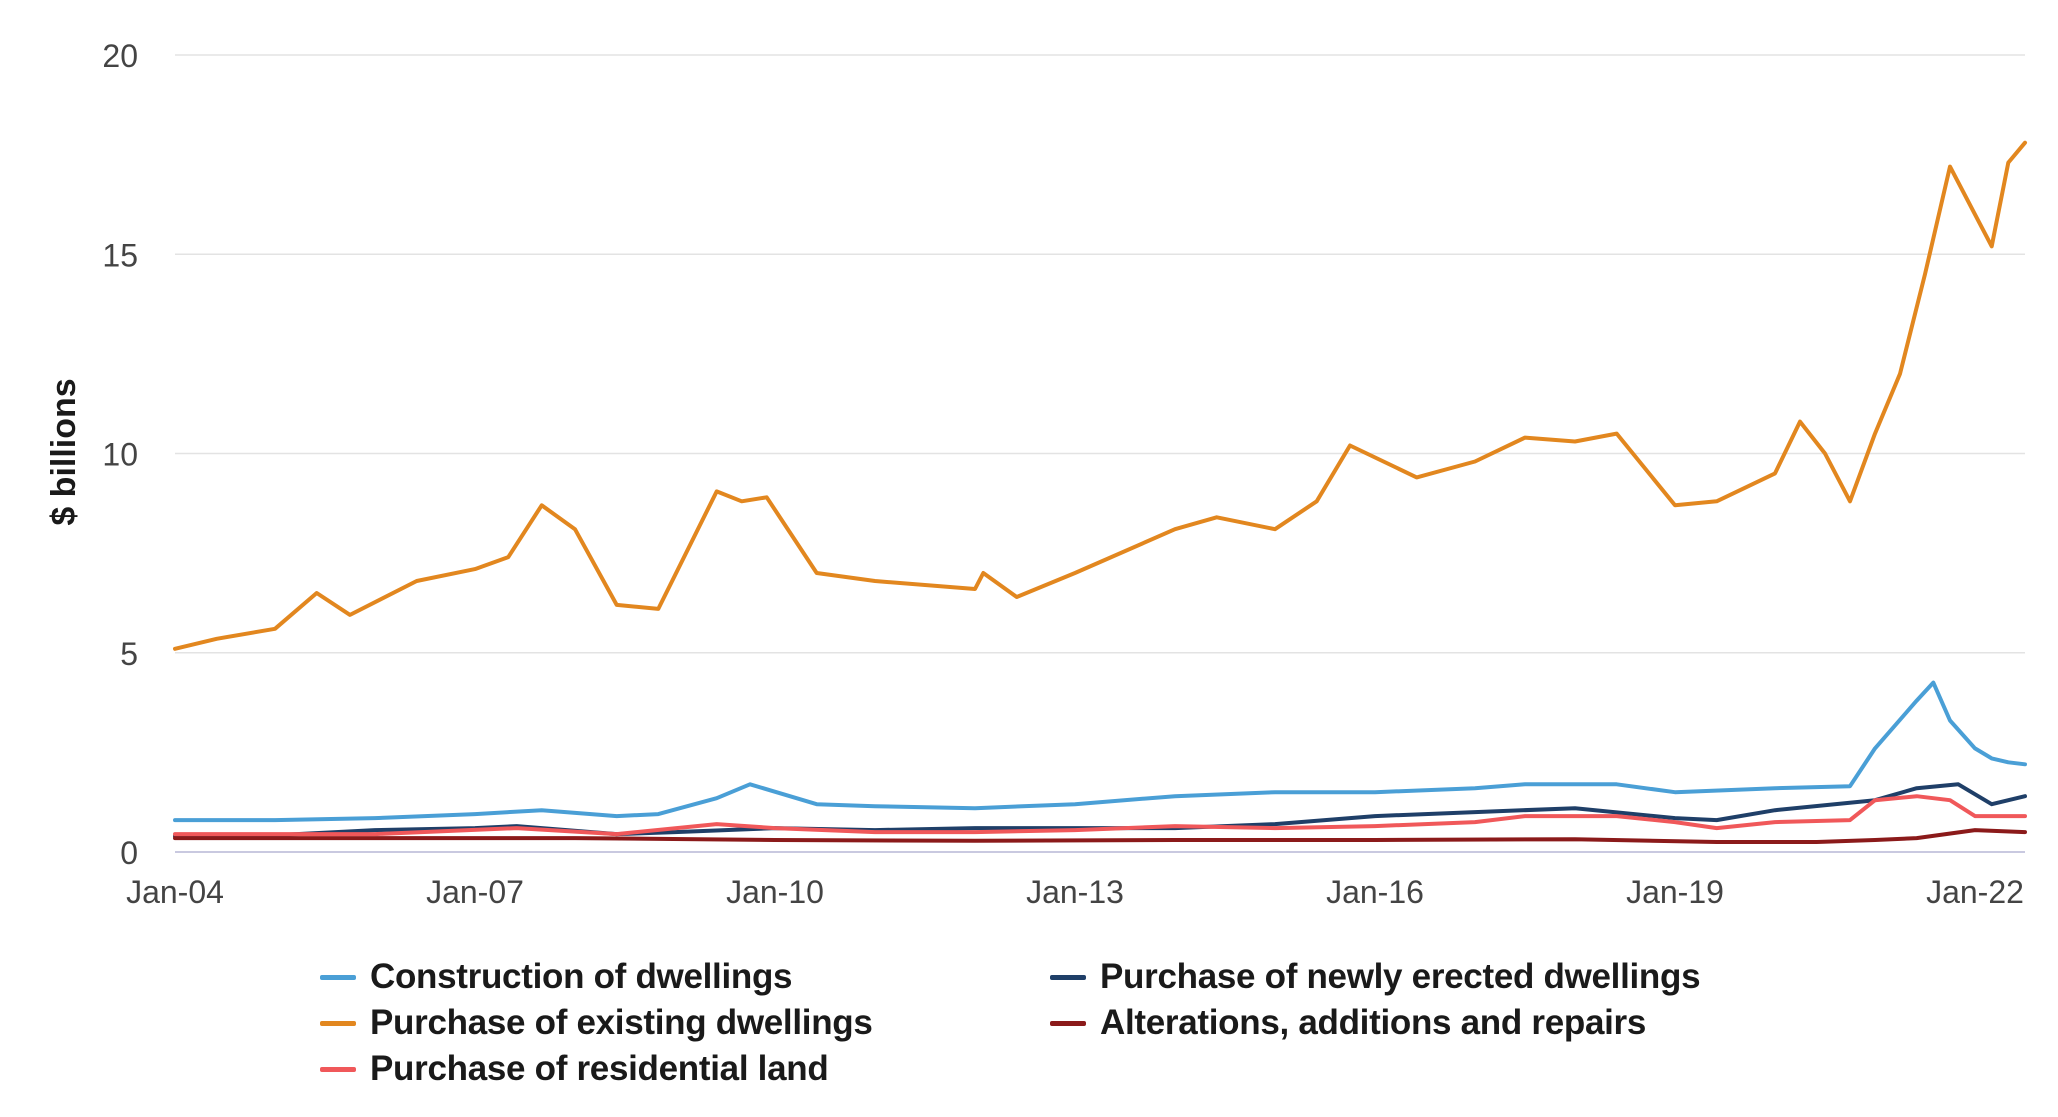 The height and width of the screenshot is (1117, 2058). I want to click on legend-item-newly-erected: Purchase of newly erected dwellings, so click(1375, 977).